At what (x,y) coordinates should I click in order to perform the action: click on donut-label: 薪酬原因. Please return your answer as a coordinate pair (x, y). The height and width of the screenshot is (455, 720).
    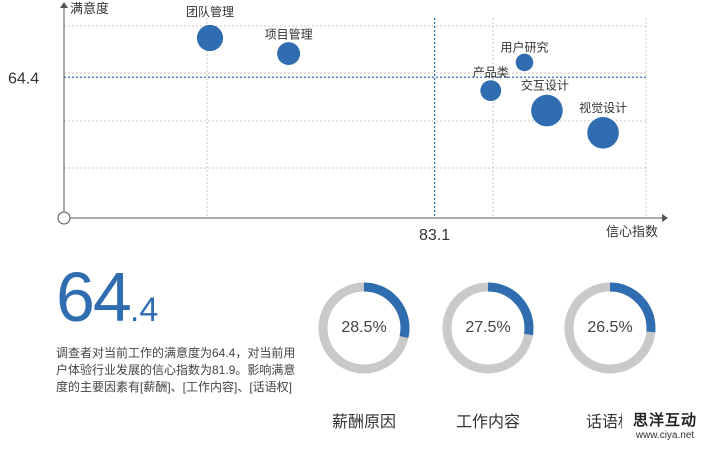
    Looking at the image, I should click on (363, 422).